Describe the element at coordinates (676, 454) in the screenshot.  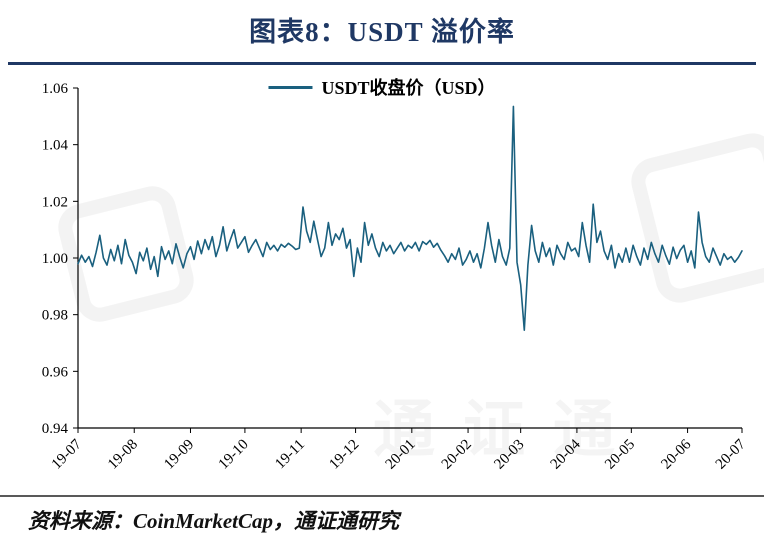
I see `x-tick-label: 20-06` at that location.